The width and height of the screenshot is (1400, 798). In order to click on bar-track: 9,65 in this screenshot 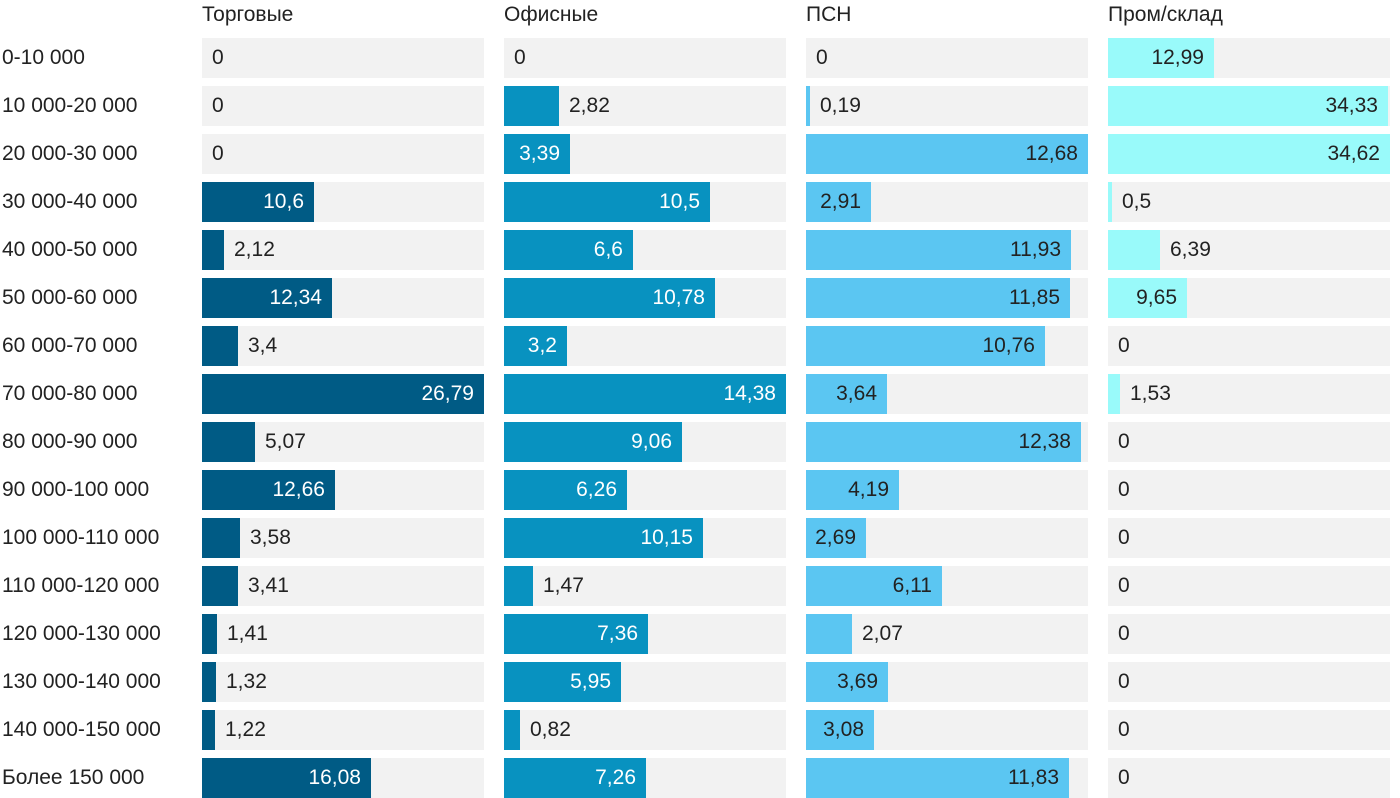, I will do `click(1249, 298)`.